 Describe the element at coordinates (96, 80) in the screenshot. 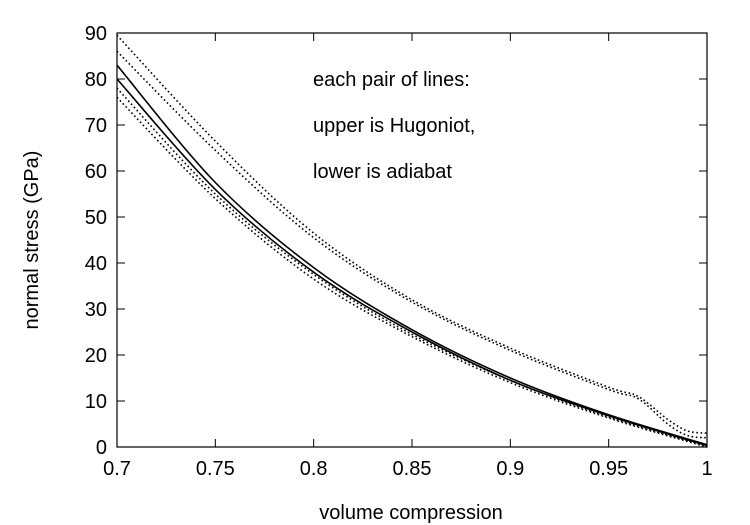

I see `y-tick-label: 80` at that location.